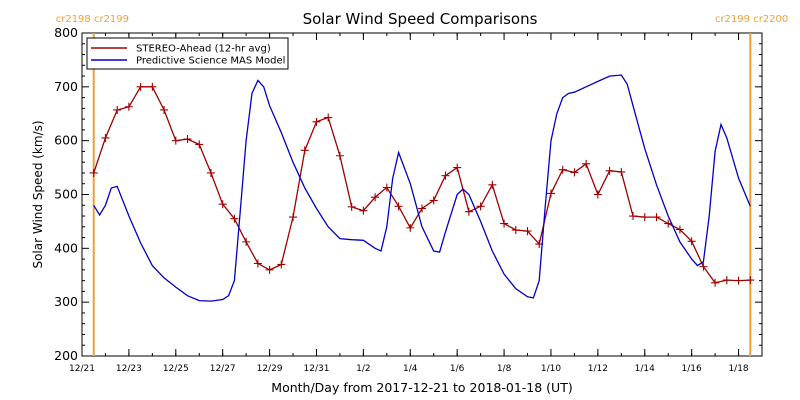 This screenshot has width=800, height=400. Describe the element at coordinates (504, 369) in the screenshot. I see `x-tick-label: 1/8` at that location.